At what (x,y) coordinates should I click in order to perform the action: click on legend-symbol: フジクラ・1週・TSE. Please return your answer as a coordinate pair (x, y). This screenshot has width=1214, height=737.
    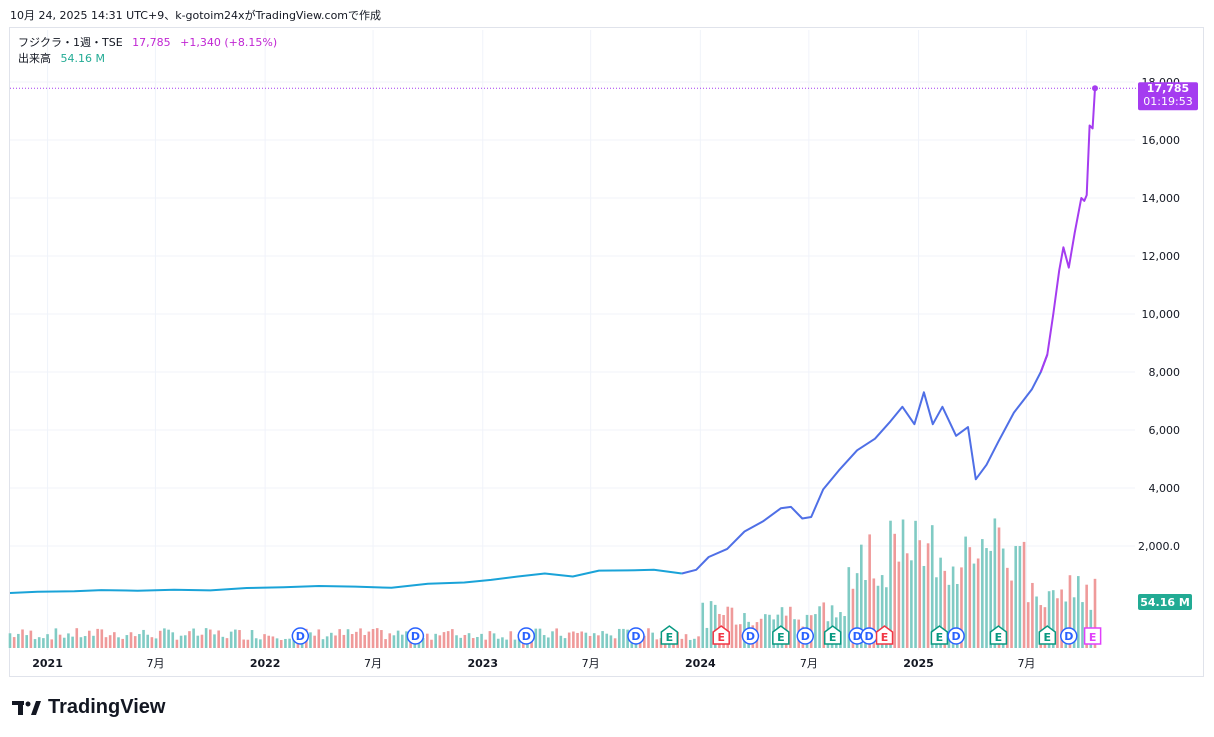
    Looking at the image, I should click on (70, 42).